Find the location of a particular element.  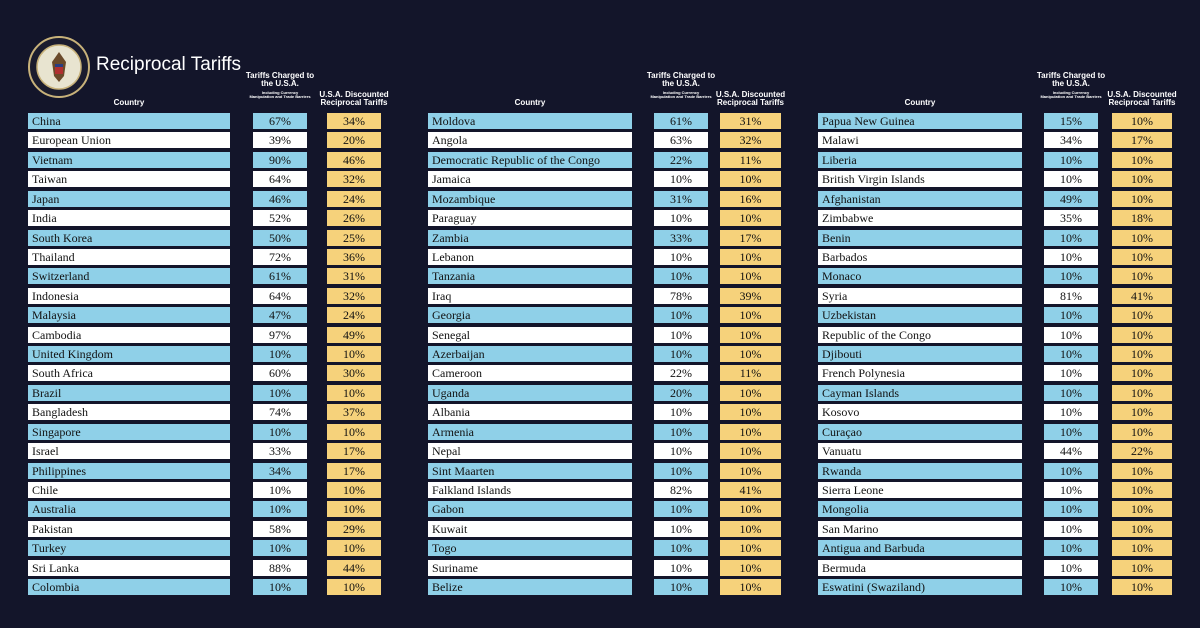

charged-cell: 64% is located at coordinates (280, 179).